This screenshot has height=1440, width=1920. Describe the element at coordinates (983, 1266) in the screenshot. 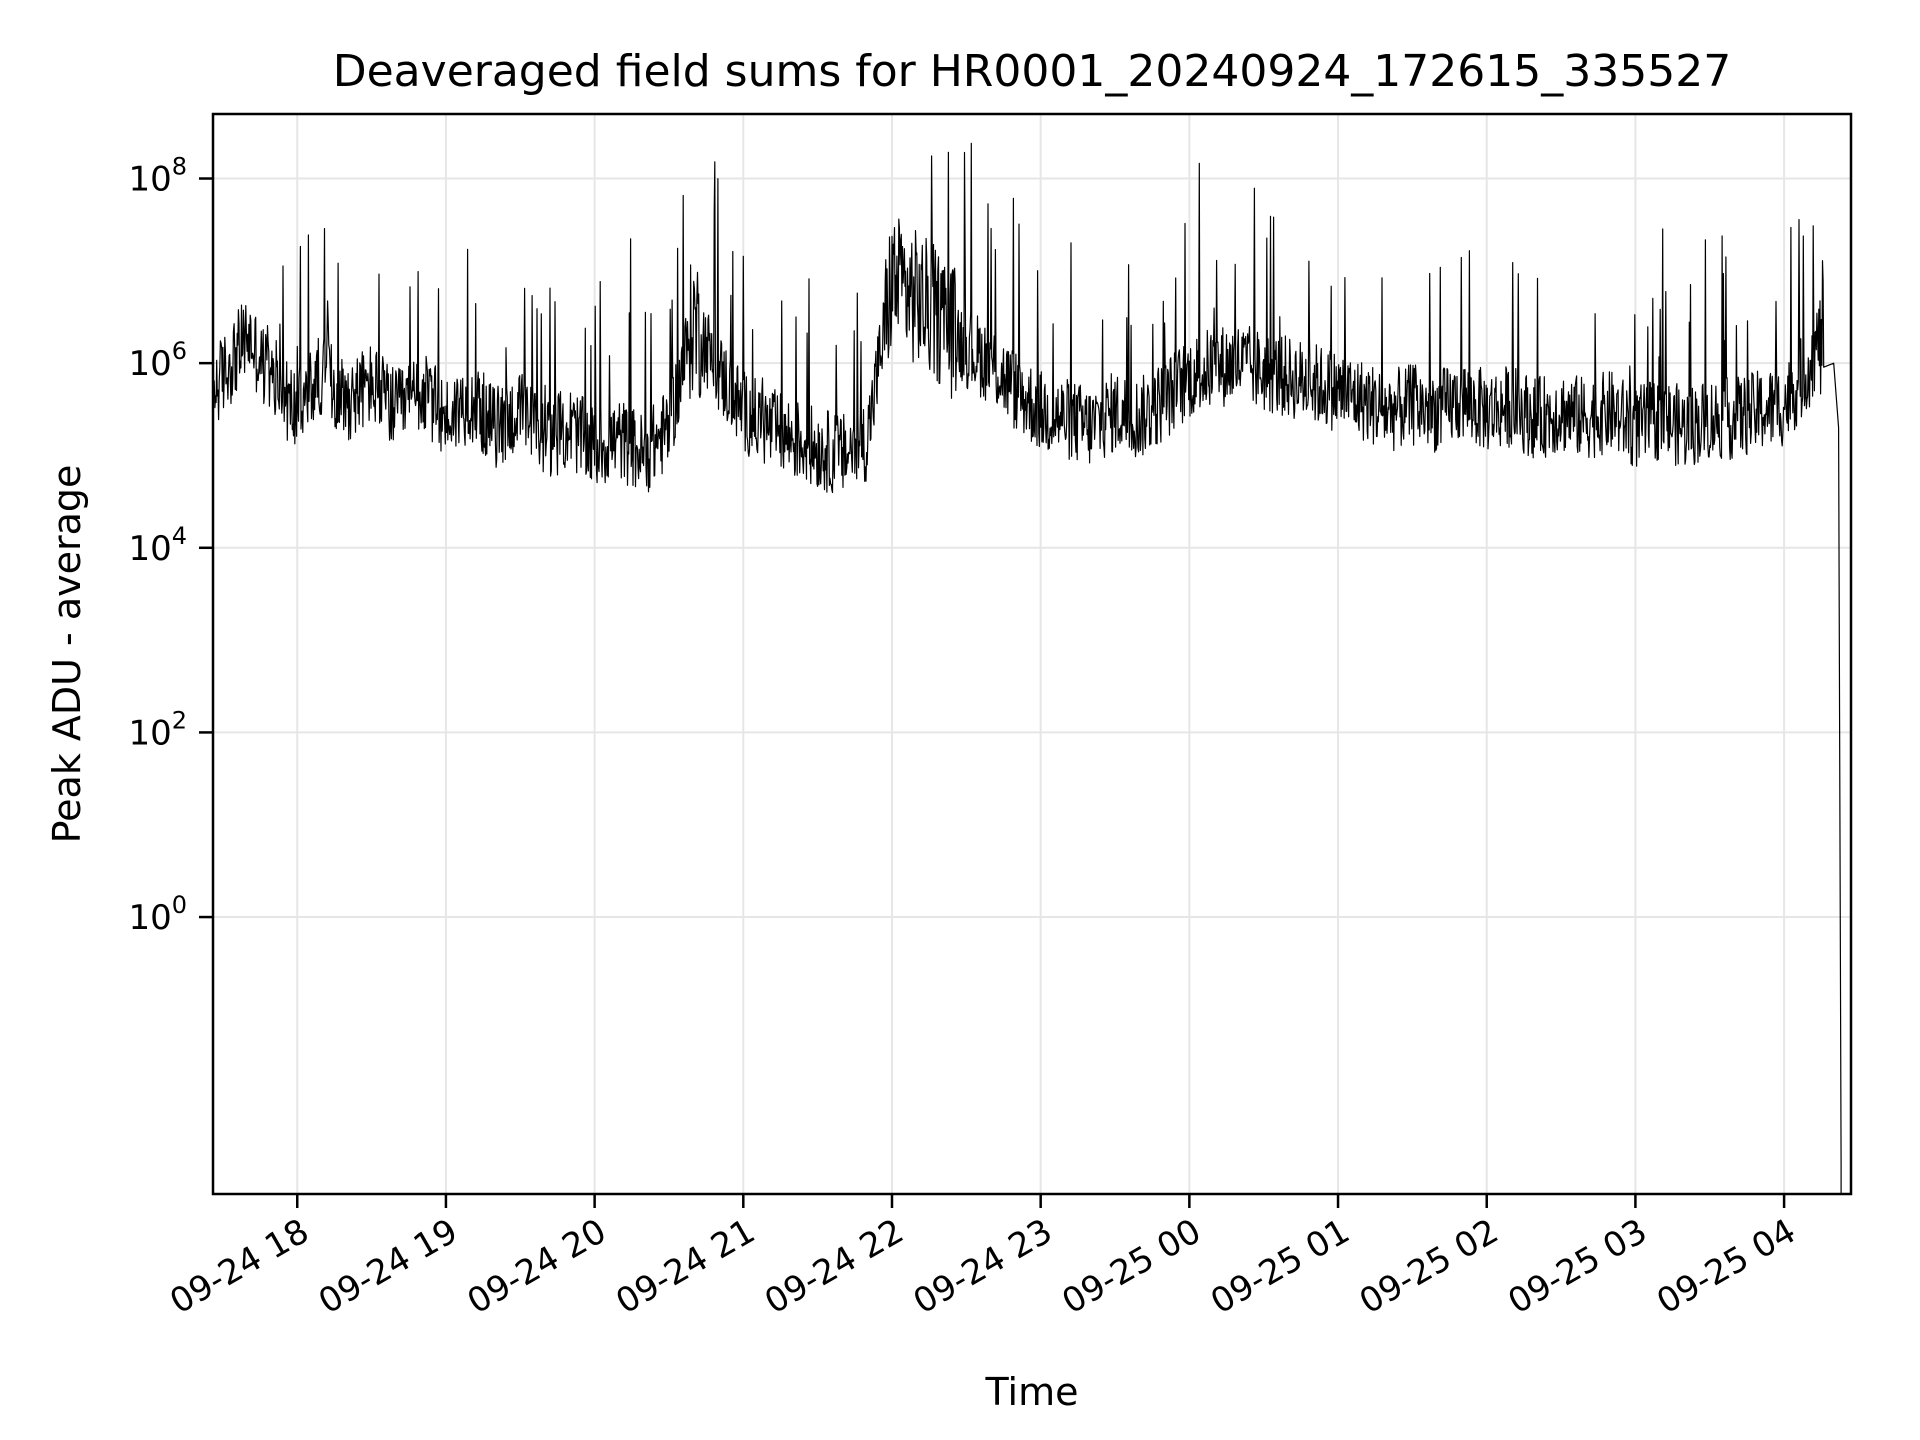

I see `x-tick-label: 09-24 23` at that location.